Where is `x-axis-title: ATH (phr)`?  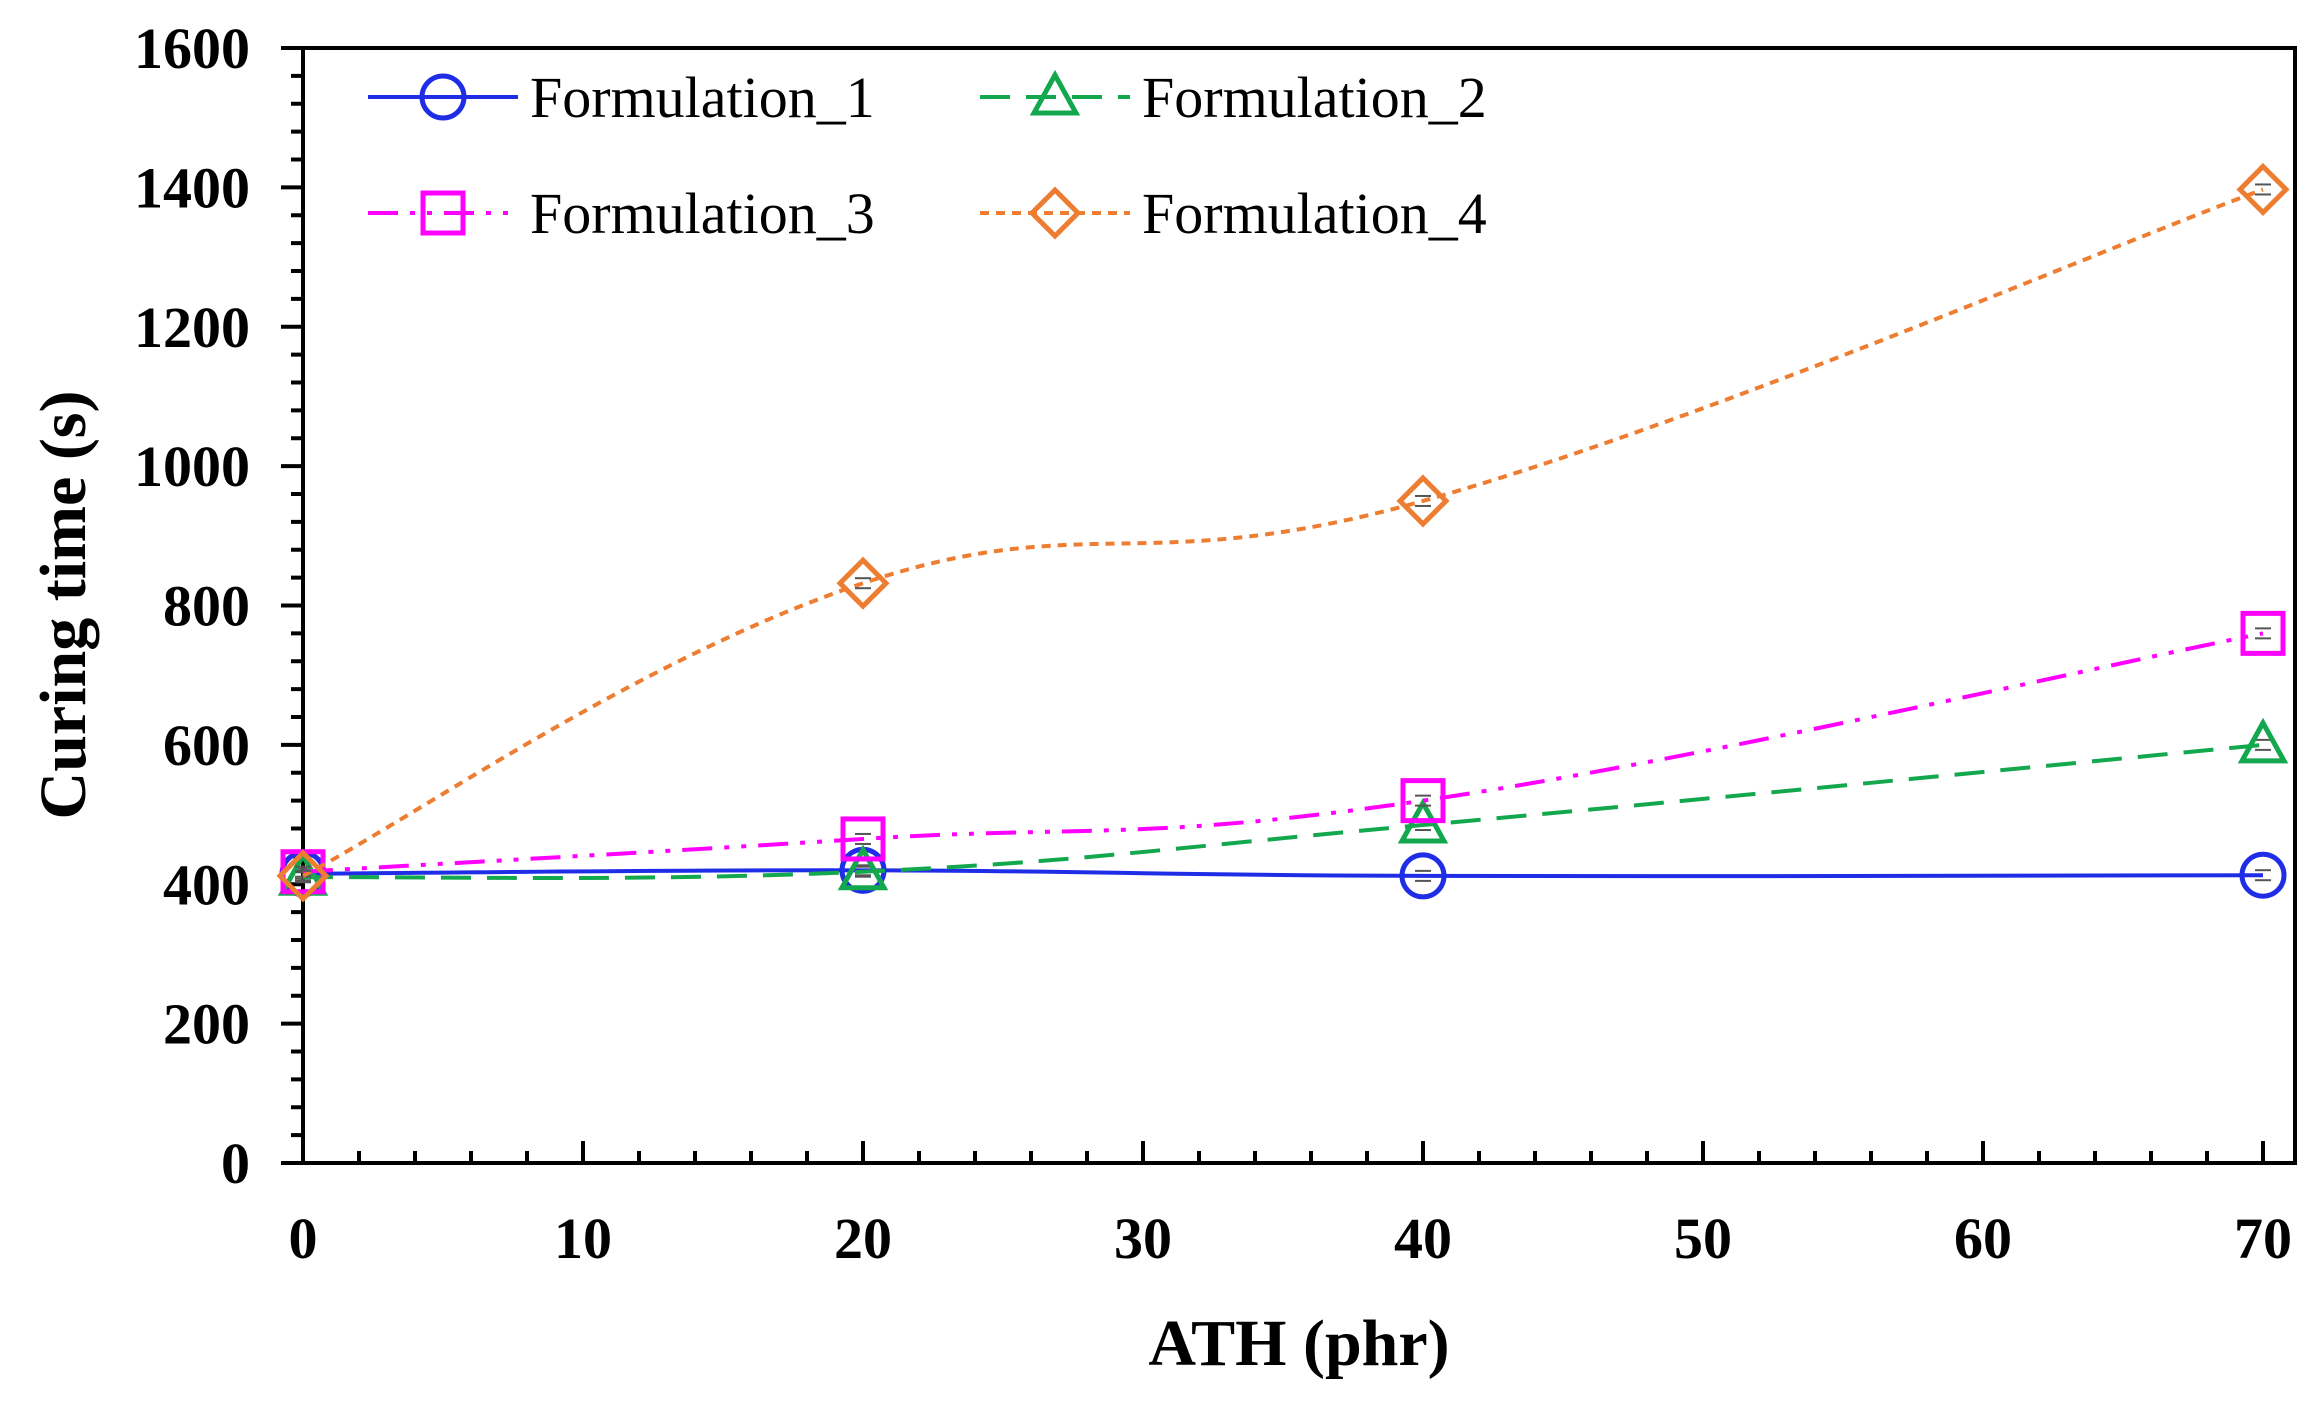 x-axis-title: ATH (phr) is located at coordinates (1298, 1343).